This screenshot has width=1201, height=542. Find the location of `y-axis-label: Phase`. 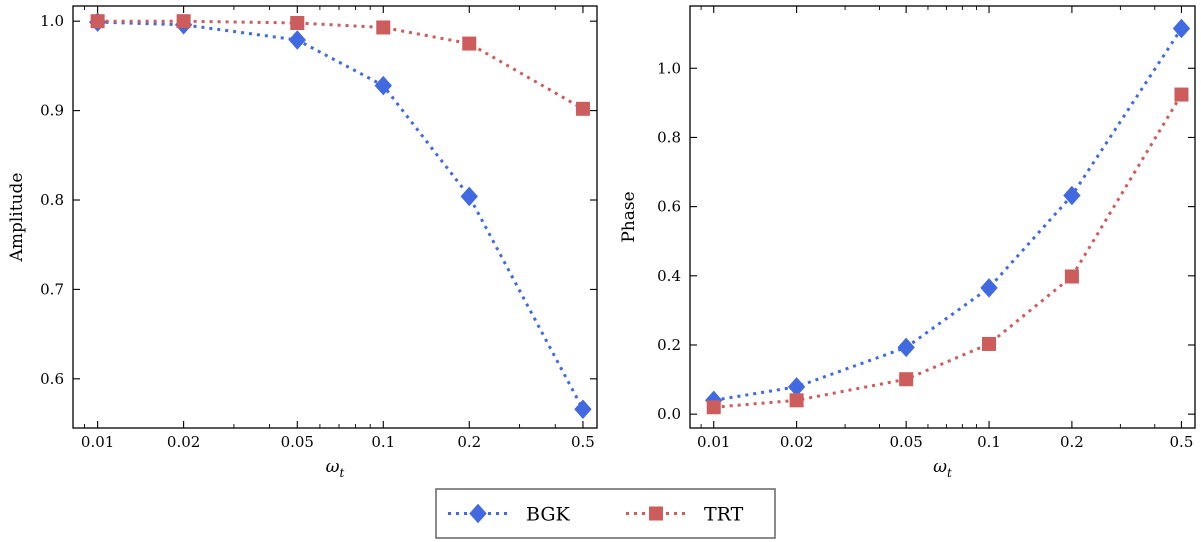

y-axis-label: Phase is located at coordinates (629, 216).